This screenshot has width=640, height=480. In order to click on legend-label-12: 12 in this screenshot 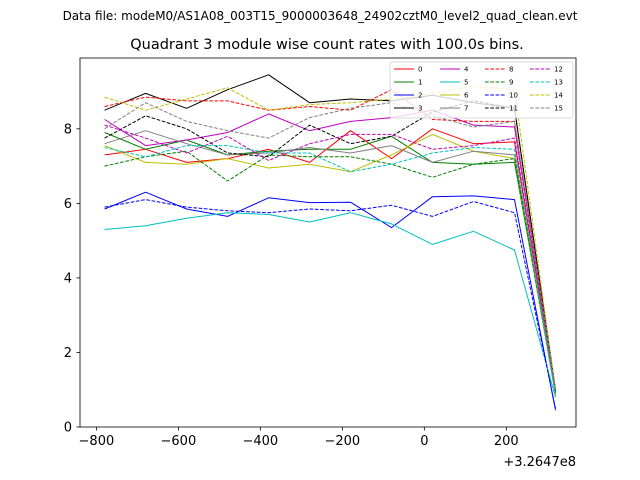, I will do `click(558, 70)`.